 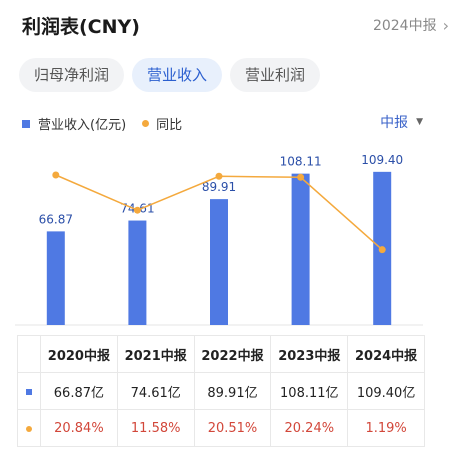 I want to click on table-cell: 20.24%, so click(x=309, y=428).